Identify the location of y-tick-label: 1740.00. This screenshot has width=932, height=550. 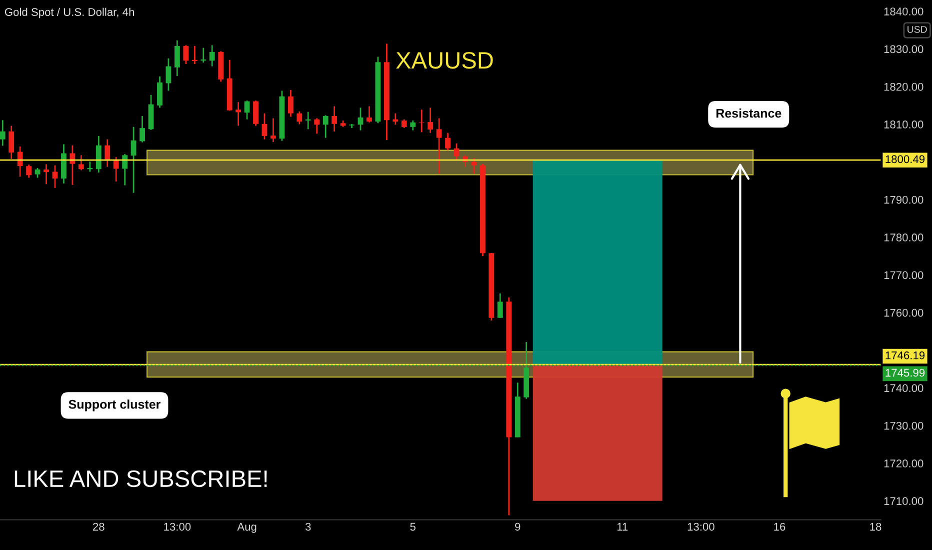
(904, 388).